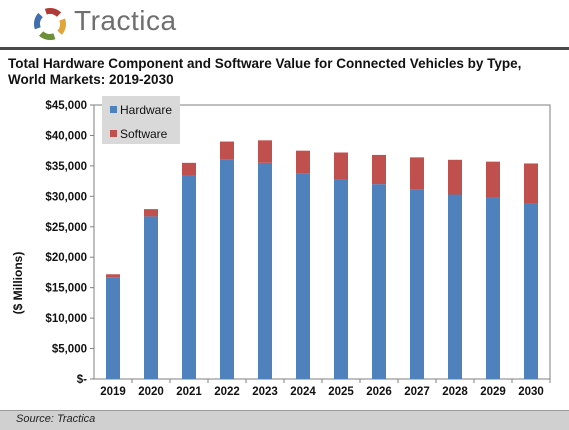 Image resolution: width=569 pixels, height=430 pixels. I want to click on x-tick-label: 2021, so click(189, 392).